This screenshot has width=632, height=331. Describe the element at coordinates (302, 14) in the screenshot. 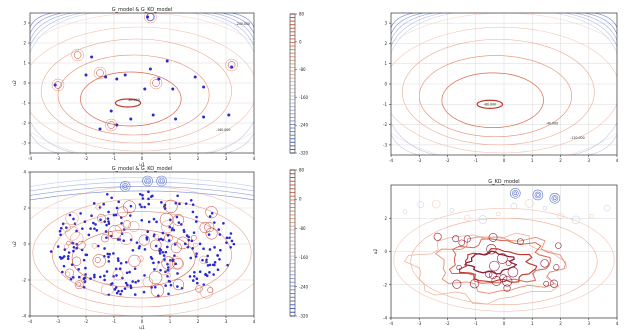

I see `colorbar-tick-label: 80` at that location.